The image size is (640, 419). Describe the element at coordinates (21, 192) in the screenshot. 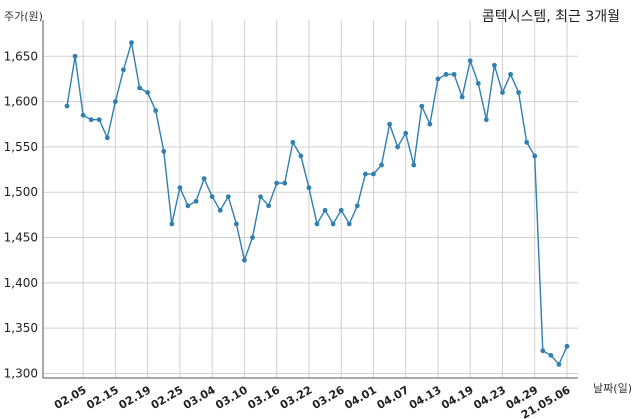

I see `y-tick-label: 1,500` at that location.